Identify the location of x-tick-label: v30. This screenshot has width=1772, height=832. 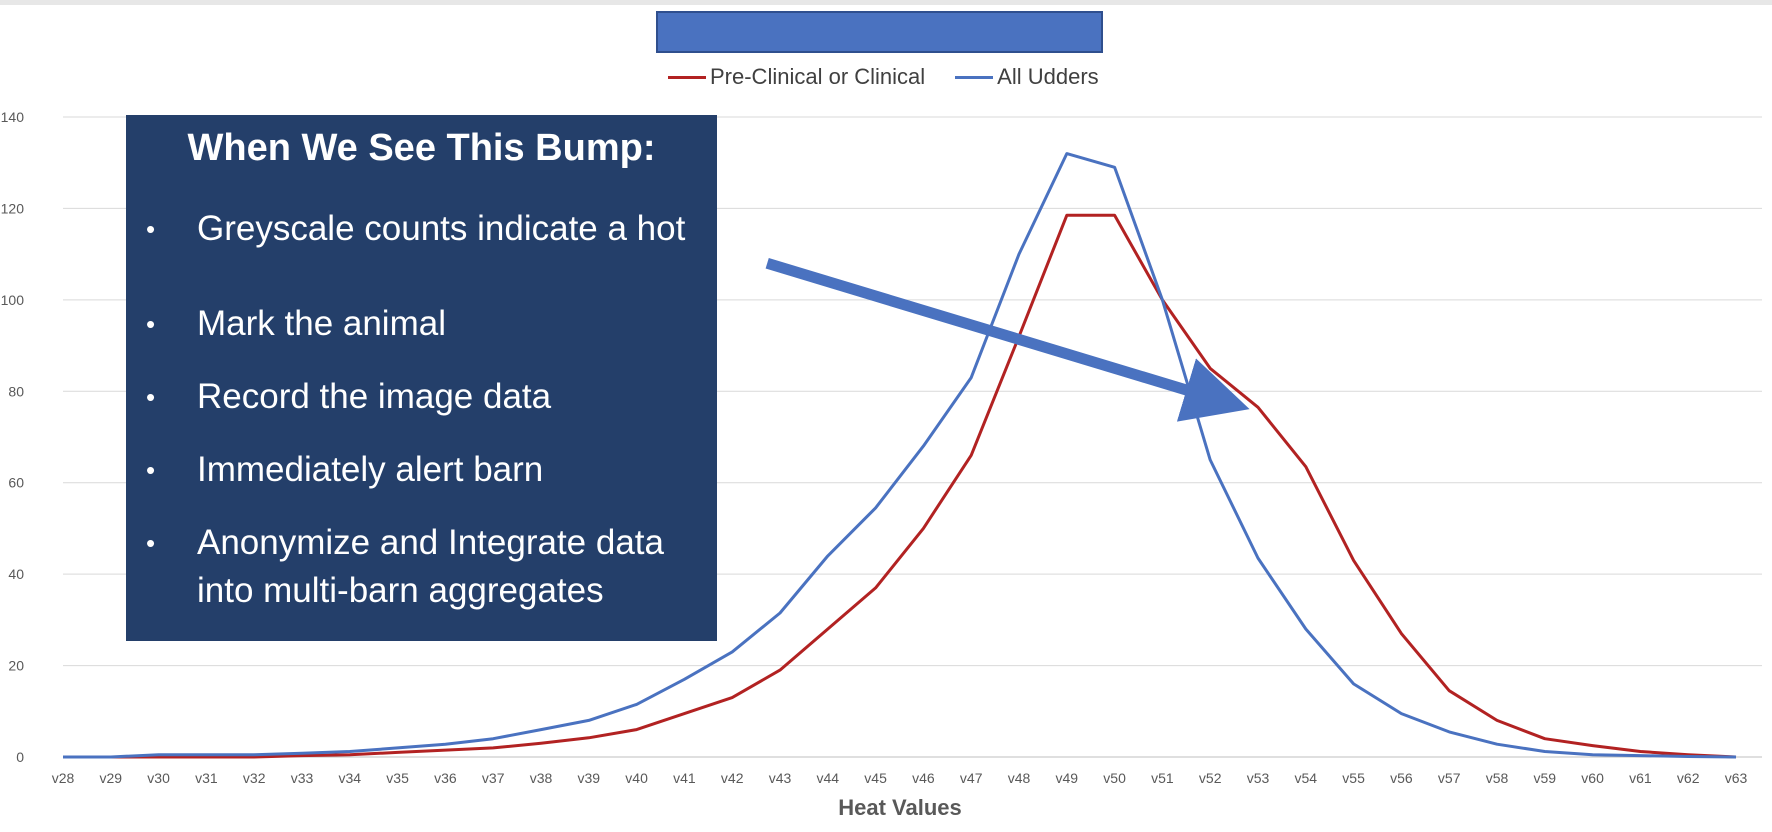
(158, 778).